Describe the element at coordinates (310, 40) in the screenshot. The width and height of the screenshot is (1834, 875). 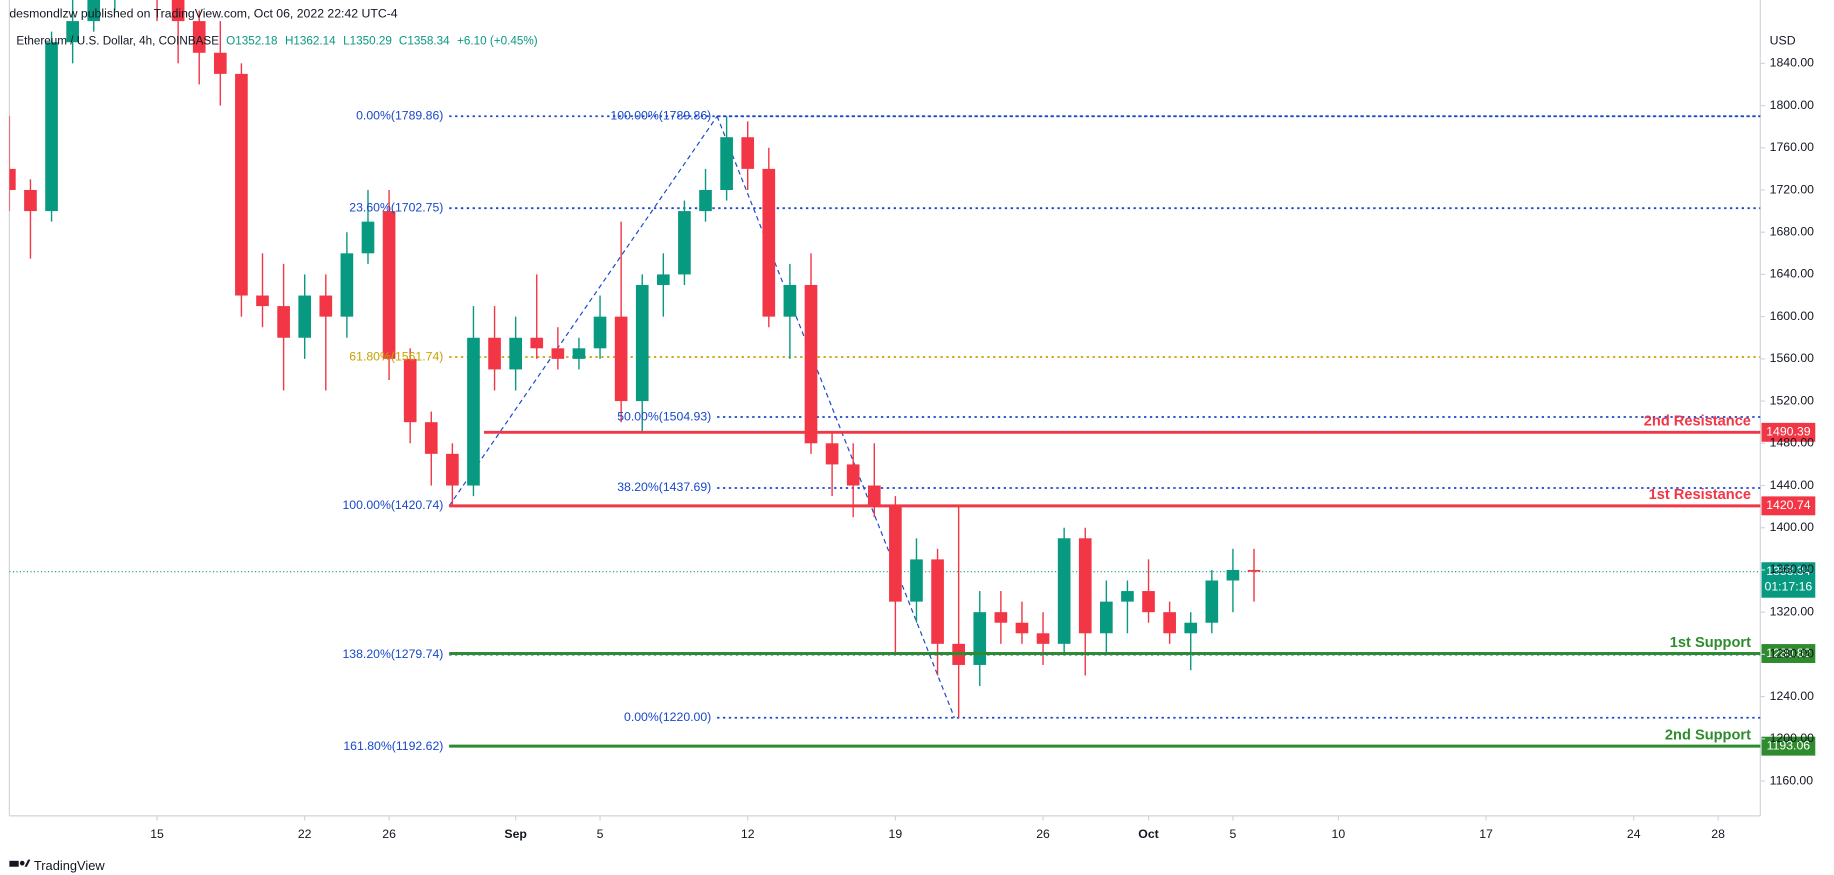
I see `quote-value: H1362.14` at that location.